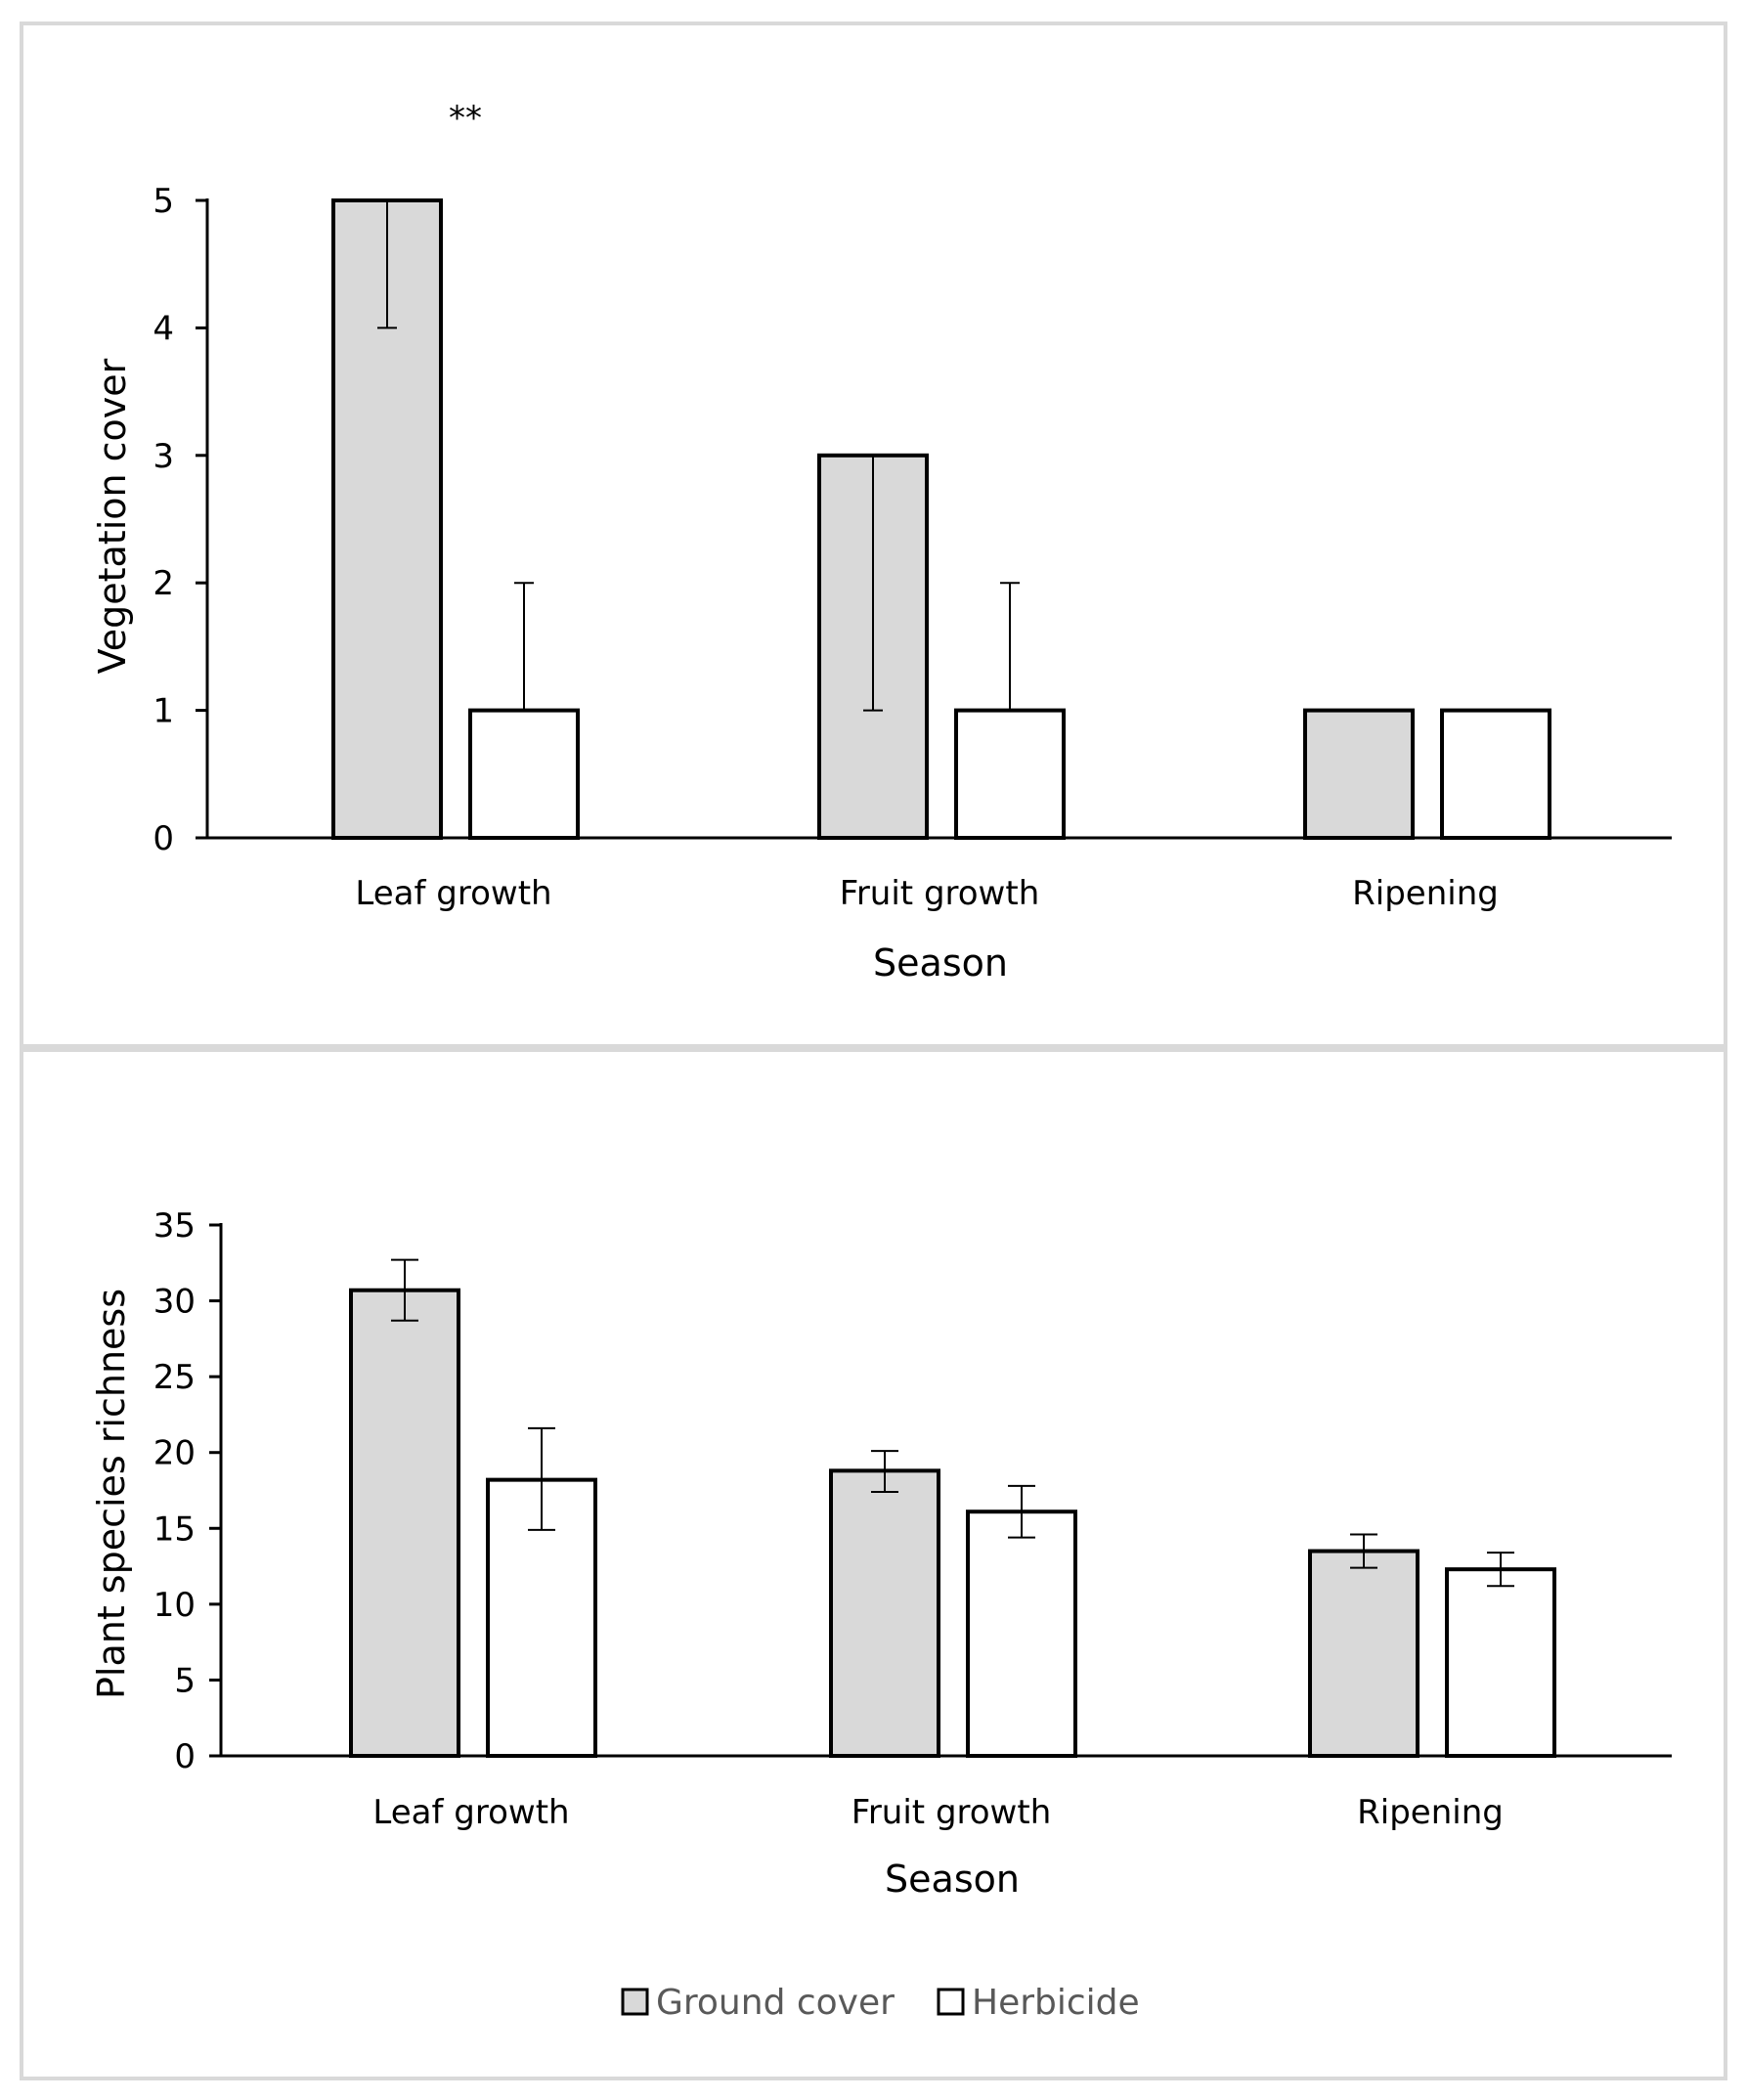 Image resolution: width=1747 pixels, height=2100 pixels. I want to click on y-tick-label: 20, so click(174, 1454).